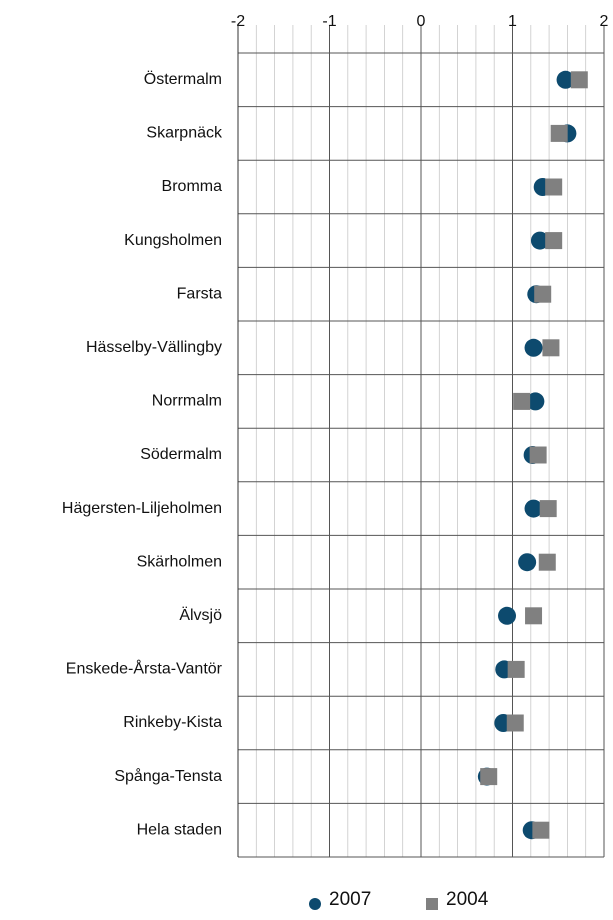 Image resolution: width=613 pixels, height=920 pixels. Describe the element at coordinates (154, 347) in the screenshot. I see `category-label: Hässelby-Vällingby` at that location.